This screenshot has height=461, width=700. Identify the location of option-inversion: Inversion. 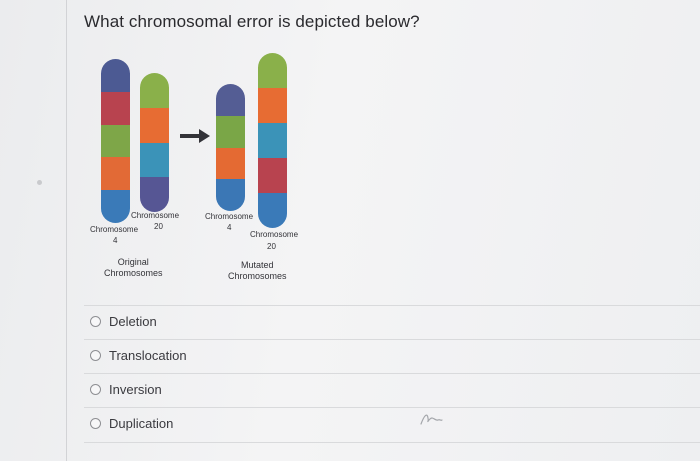
(126, 389).